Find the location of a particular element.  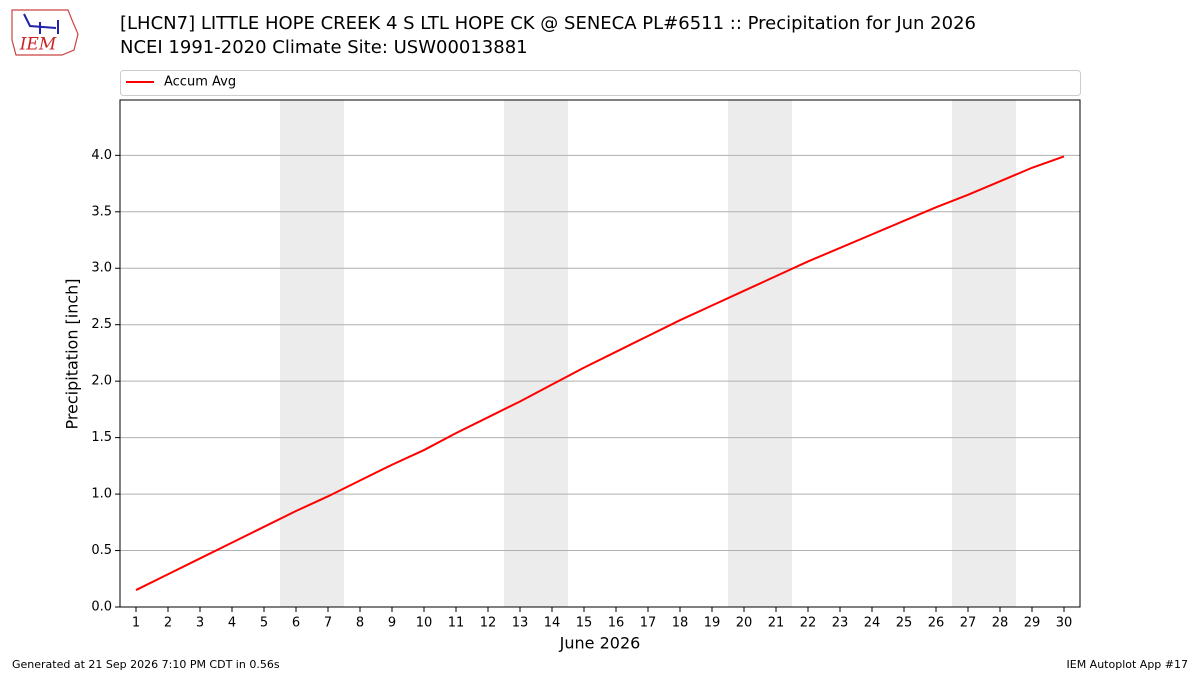

logo: IEM is located at coordinates (45, 32).